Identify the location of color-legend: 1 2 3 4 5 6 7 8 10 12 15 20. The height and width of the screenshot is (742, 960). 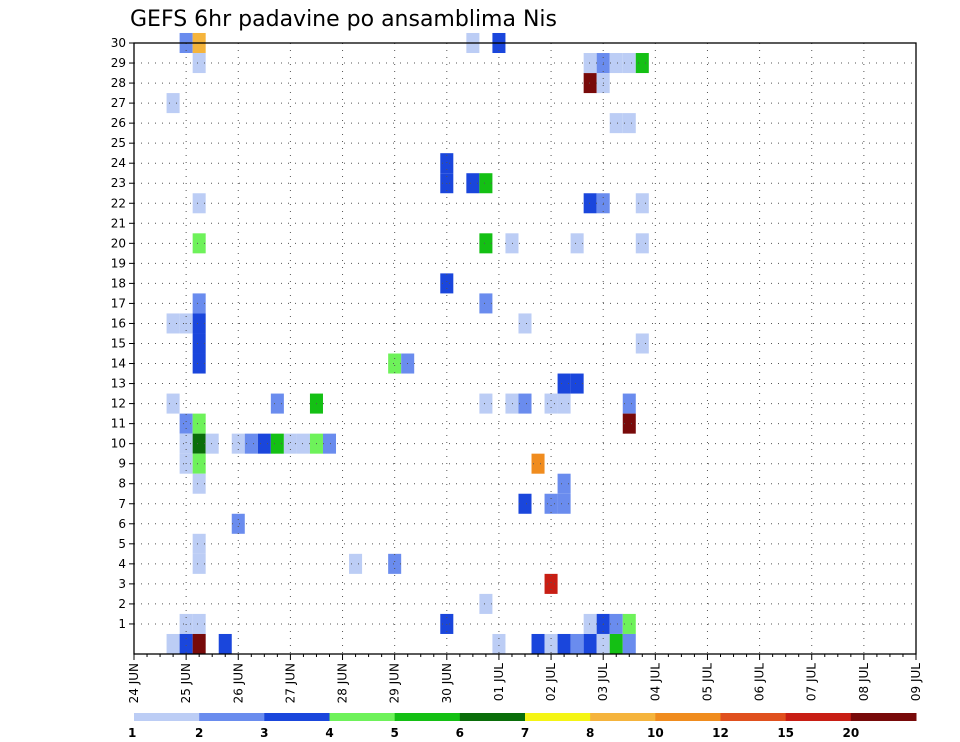
(522, 726).